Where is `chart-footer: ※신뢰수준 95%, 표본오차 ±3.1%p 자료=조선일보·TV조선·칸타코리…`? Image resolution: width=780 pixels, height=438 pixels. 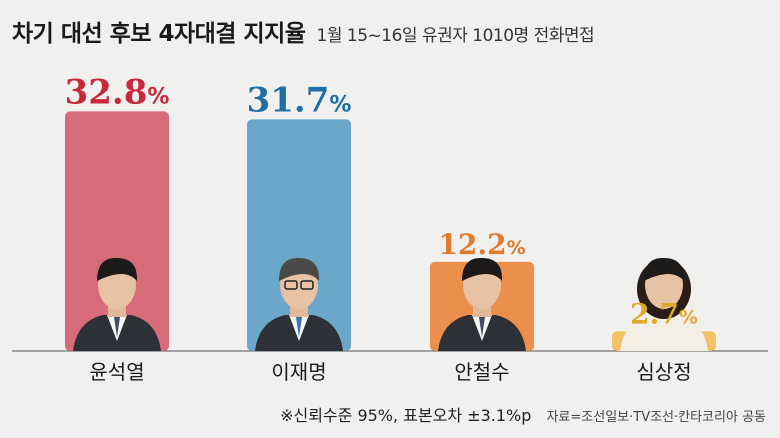
chart-footer: ※신뢰수준 95%, 표본오차 ±3.1%p 자료=조선일보·TV조선·칸타코리… is located at coordinates (523, 414).